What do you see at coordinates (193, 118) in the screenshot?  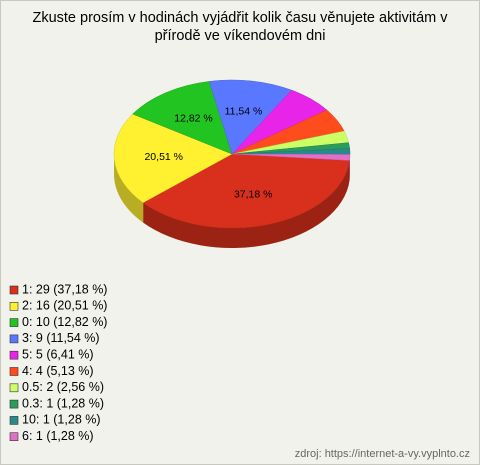 I see `data-label: 12,82 %` at bounding box center [193, 118].